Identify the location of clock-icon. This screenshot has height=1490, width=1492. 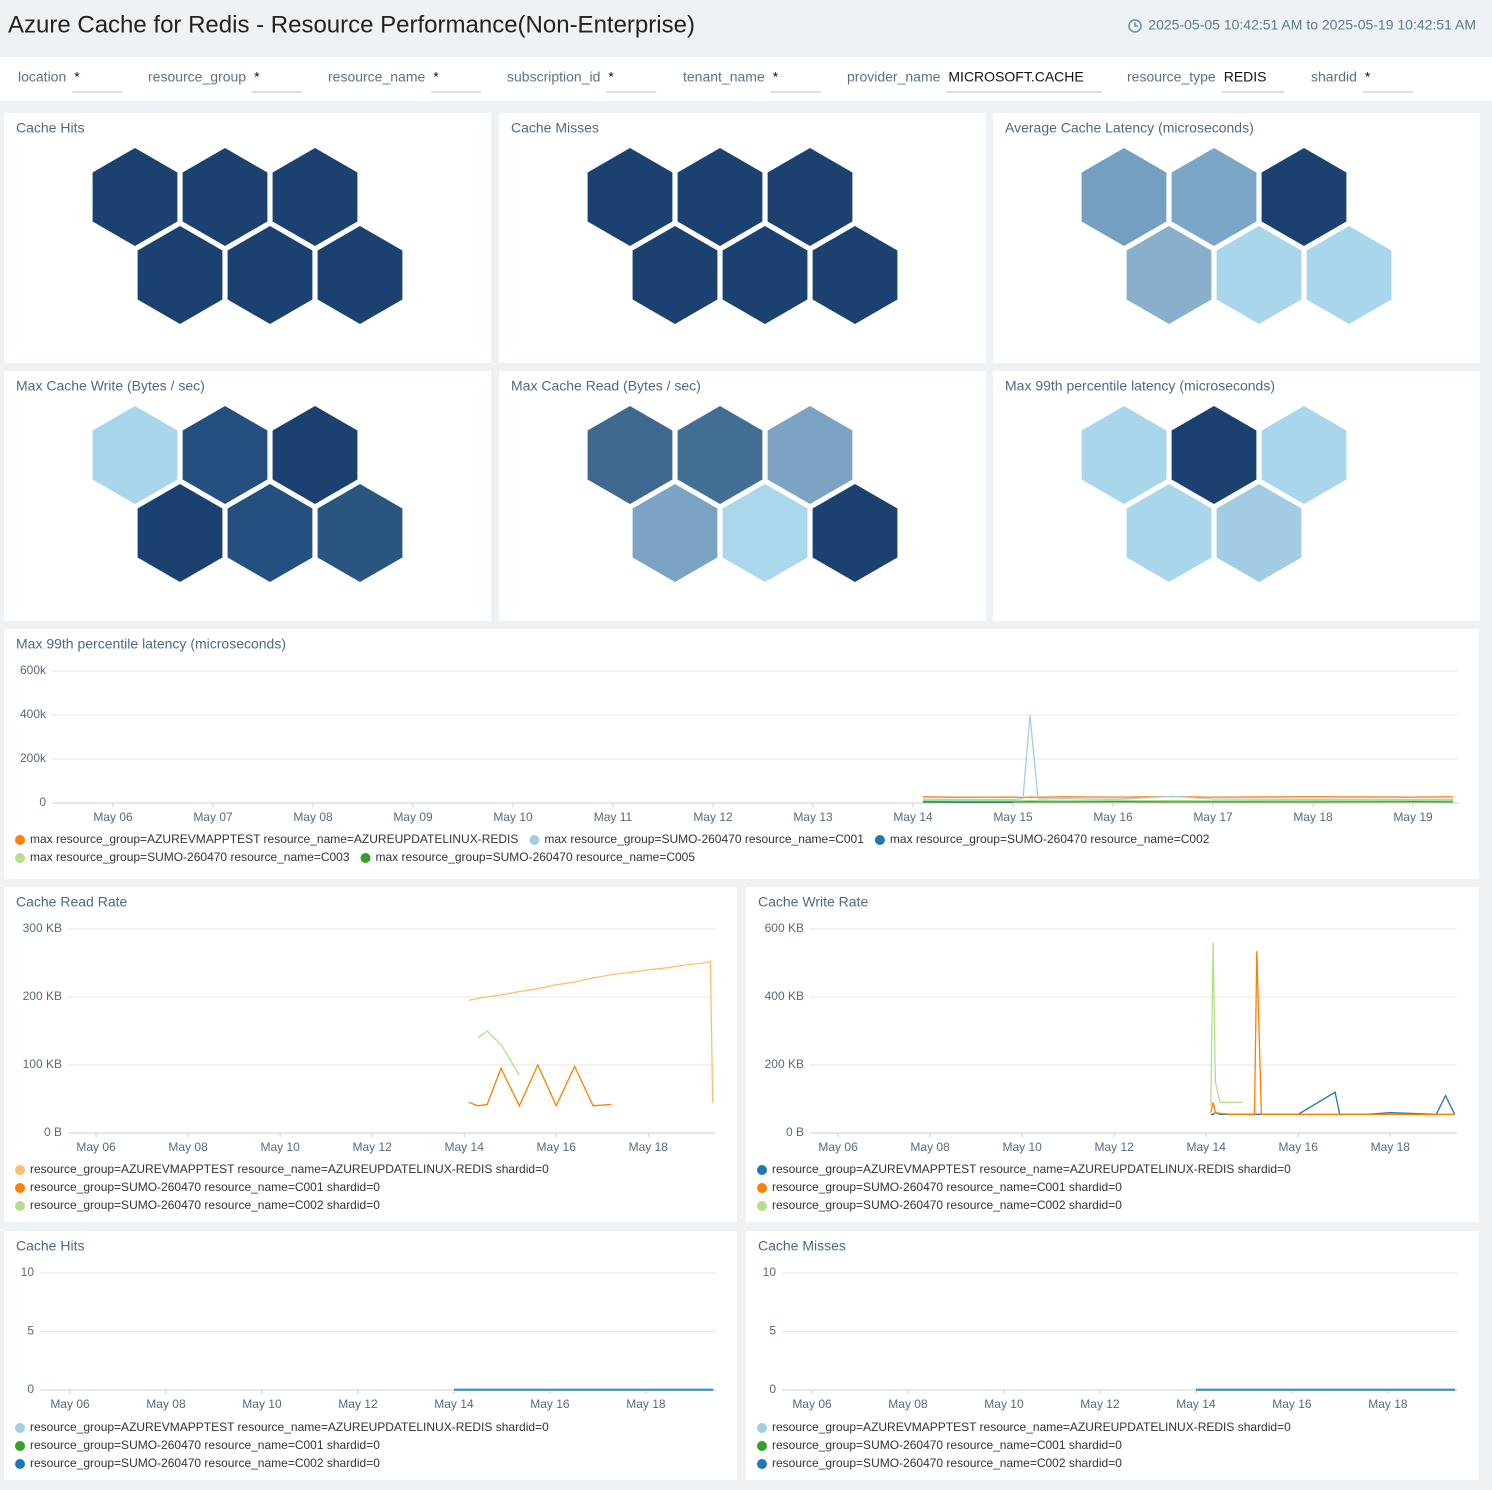
(1135, 26).